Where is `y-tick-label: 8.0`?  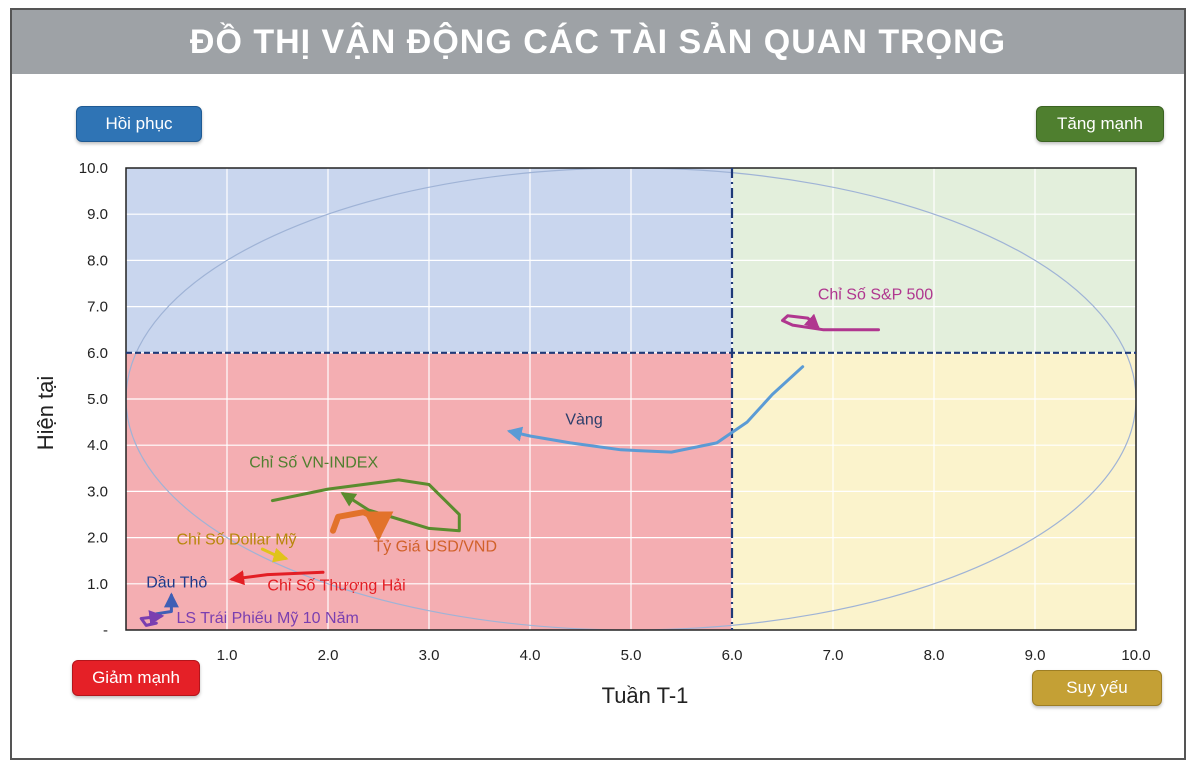
y-tick-label: 8.0 is located at coordinates (97, 260).